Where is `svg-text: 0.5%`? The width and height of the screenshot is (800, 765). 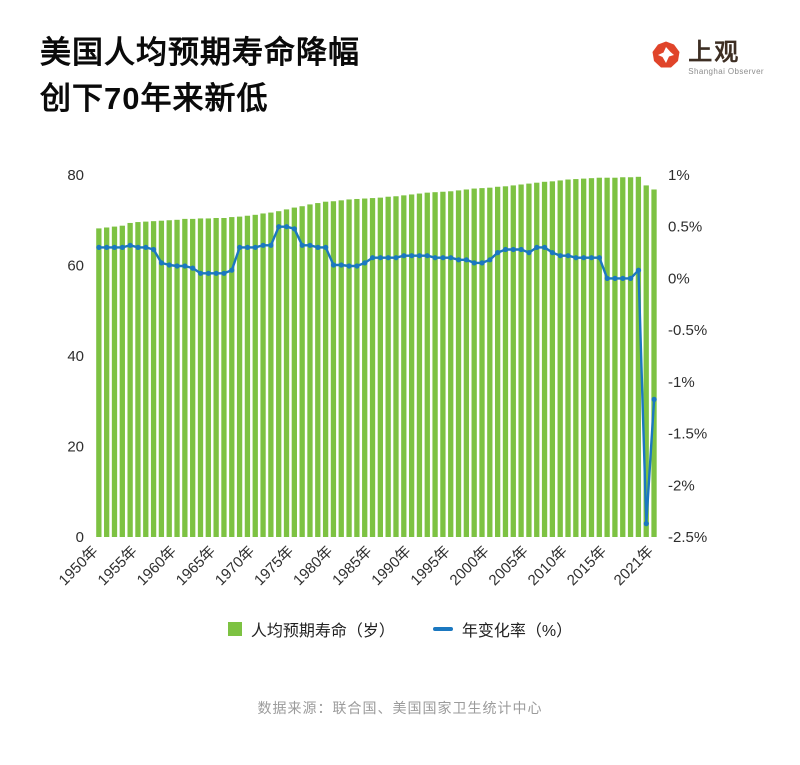
svg-text: 0.5% is located at coordinates (685, 227).